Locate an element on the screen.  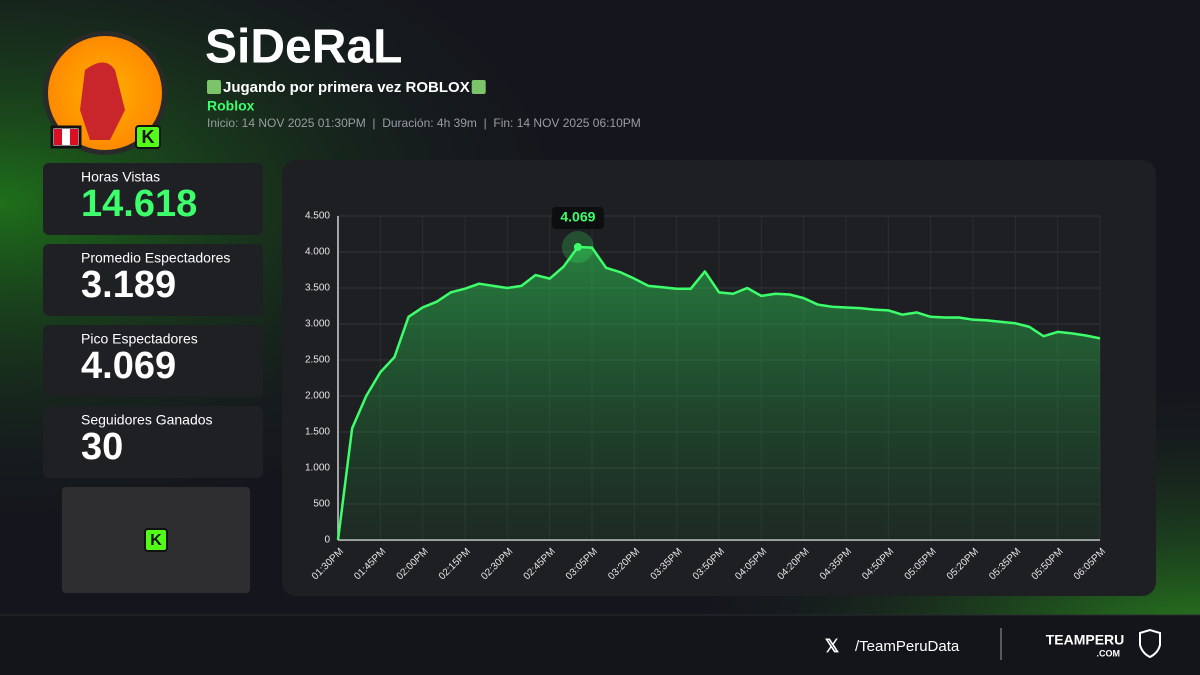
brand: TEAMPERU is located at coordinates (1085, 640).